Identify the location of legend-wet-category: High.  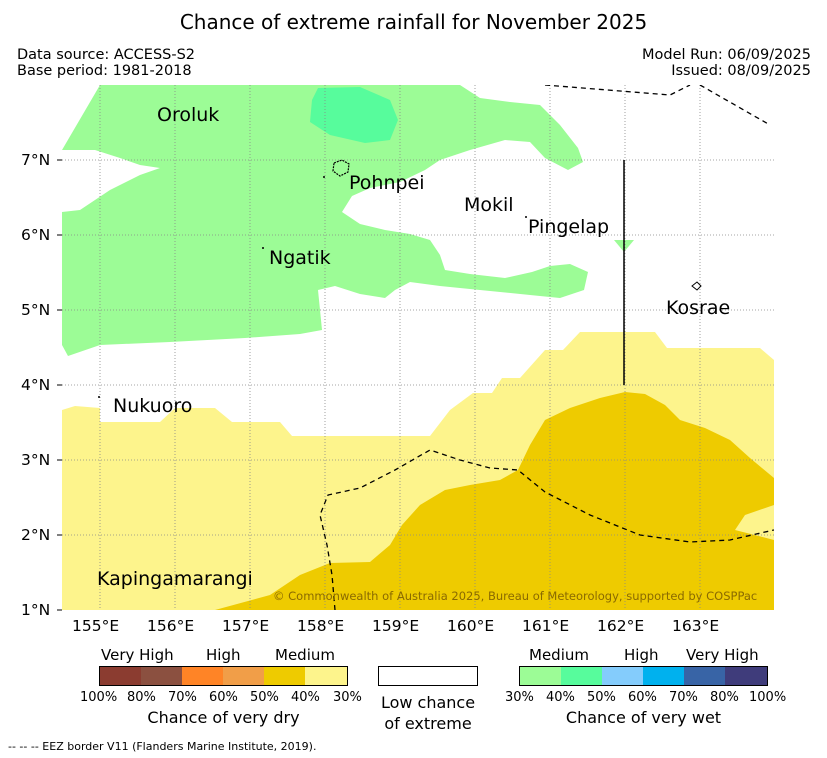
(641, 655).